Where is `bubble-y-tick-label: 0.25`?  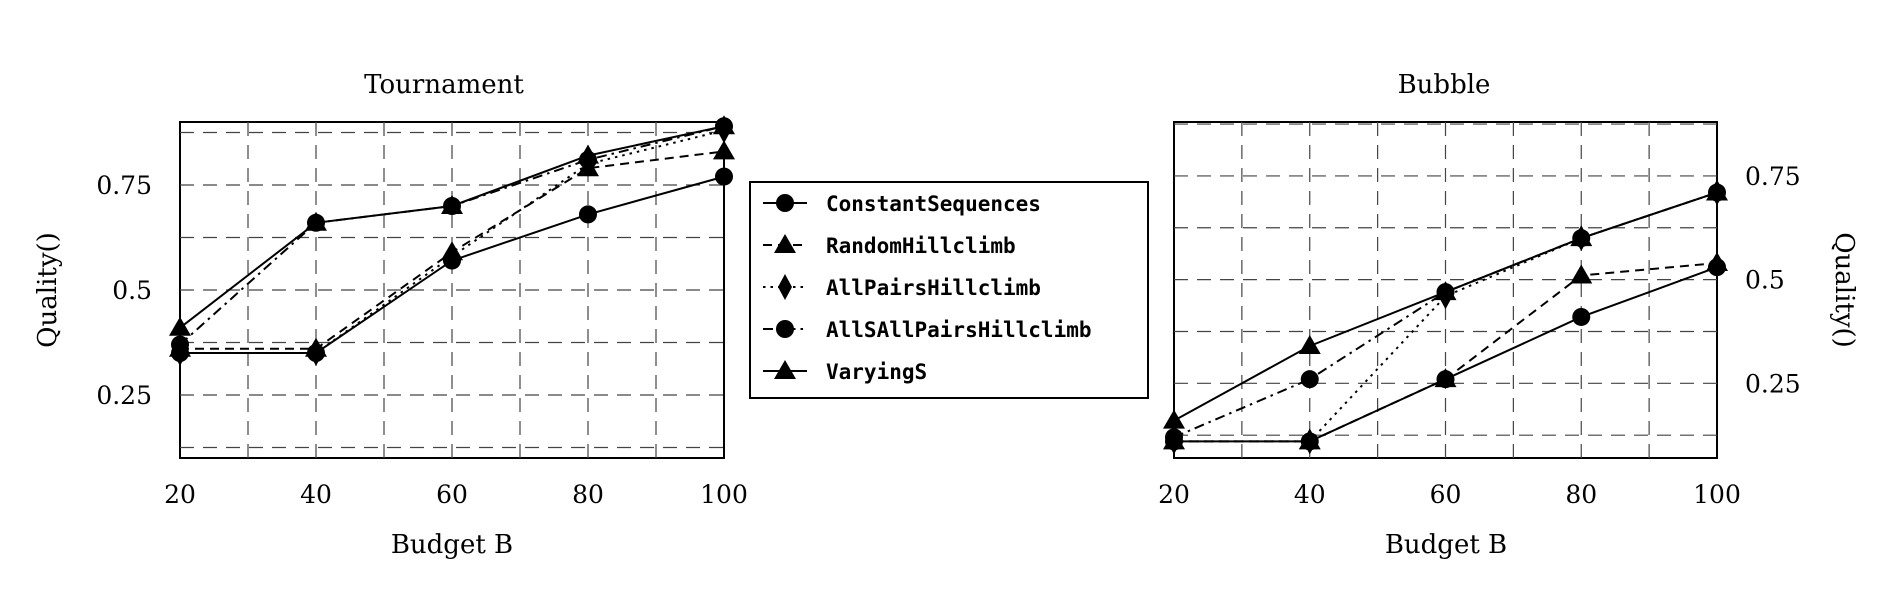 bubble-y-tick-label: 0.25 is located at coordinates (1773, 383).